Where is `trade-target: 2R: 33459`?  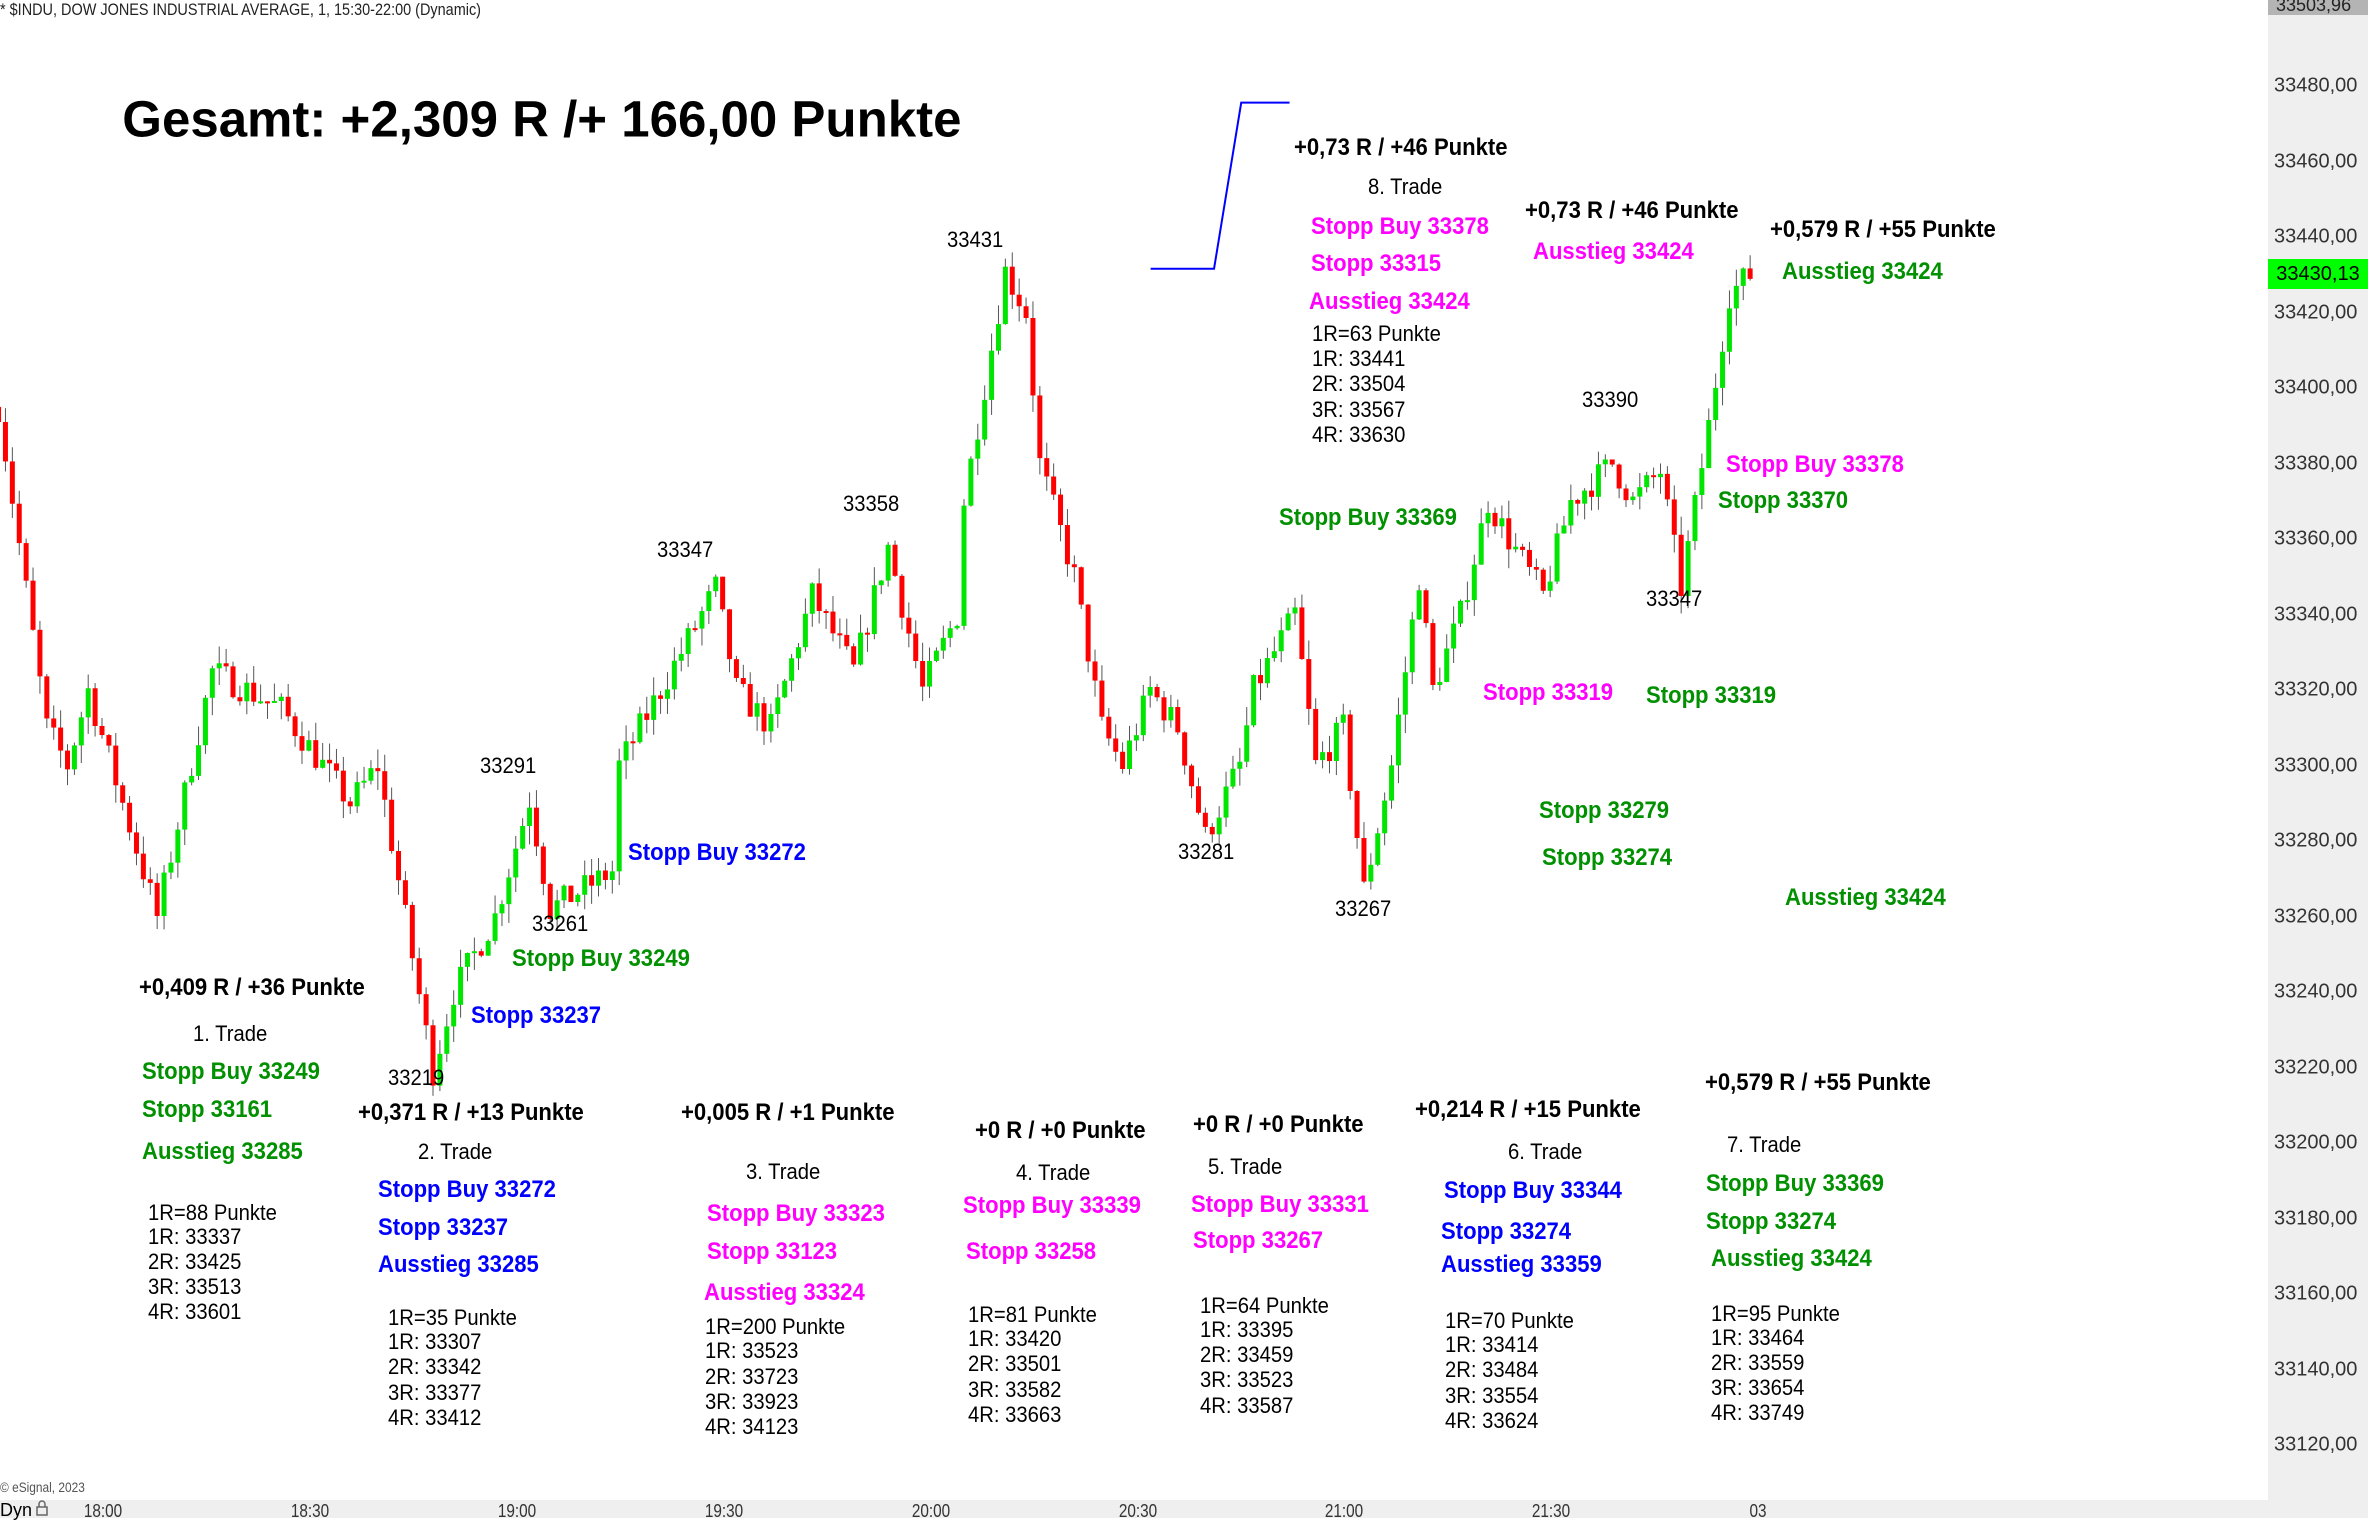 trade-target: 2R: 33459 is located at coordinates (1247, 1355).